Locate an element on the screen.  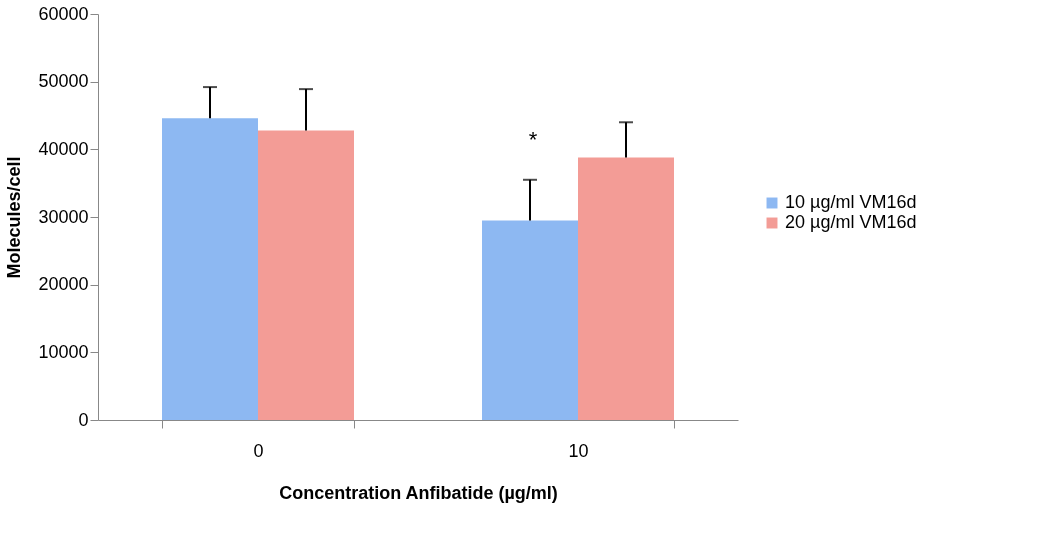
y-tick-label: 60000 is located at coordinates (63, 13).